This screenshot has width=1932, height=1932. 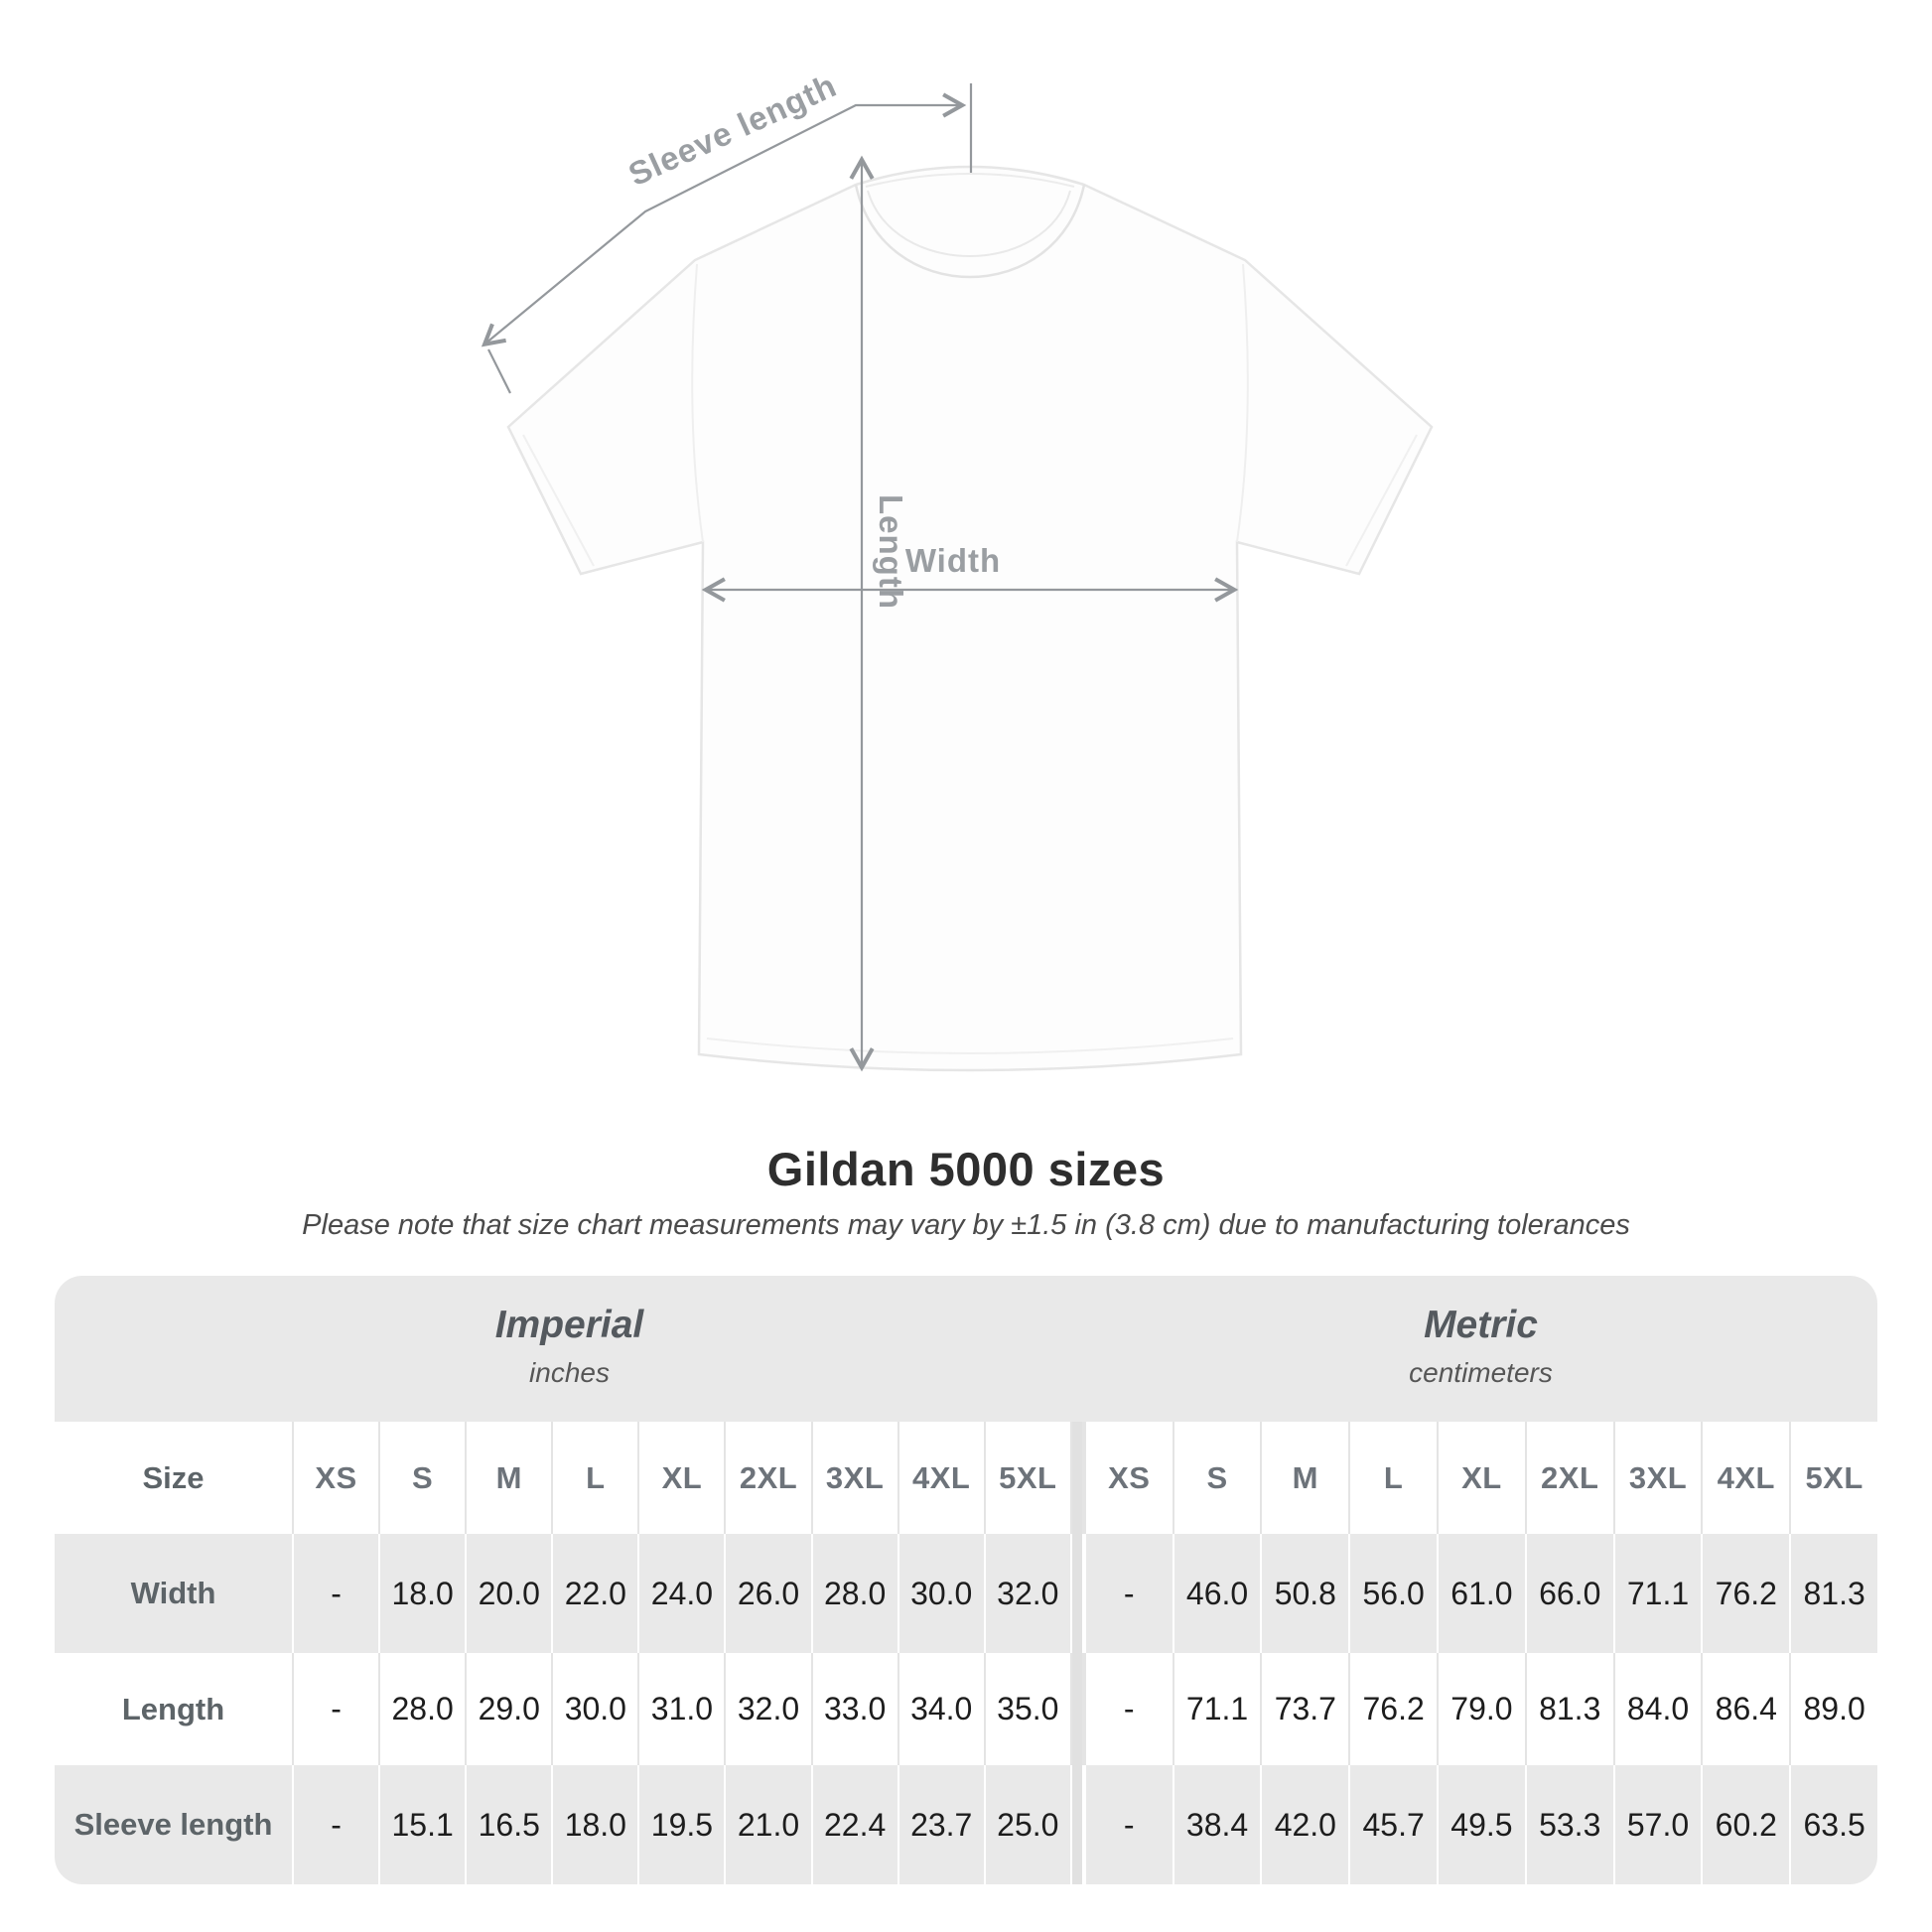 I want to click on sleeve-in-2xl: 21.0, so click(x=767, y=1825).